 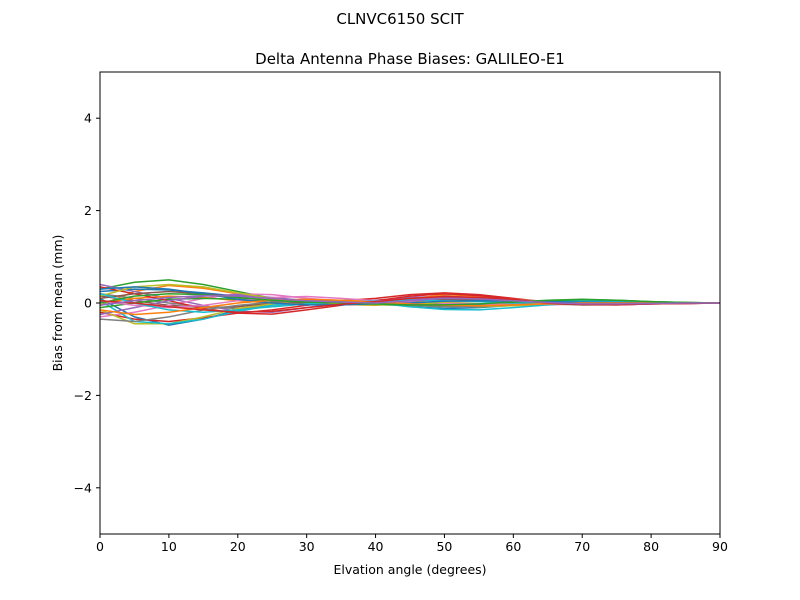 I want to click on x-axis-label: Elvation angle (degrees), so click(x=409, y=569).